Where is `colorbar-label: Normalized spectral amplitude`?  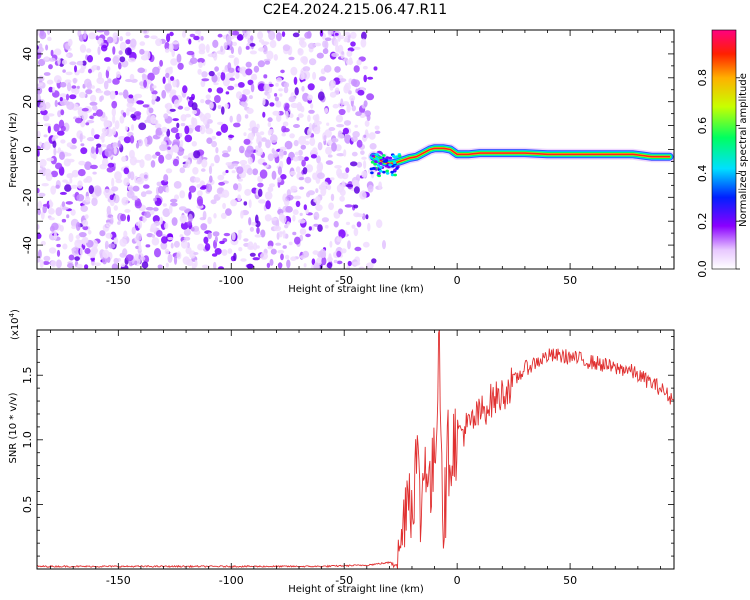 colorbar-label: Normalized spectral amplitude is located at coordinates (743, 150).